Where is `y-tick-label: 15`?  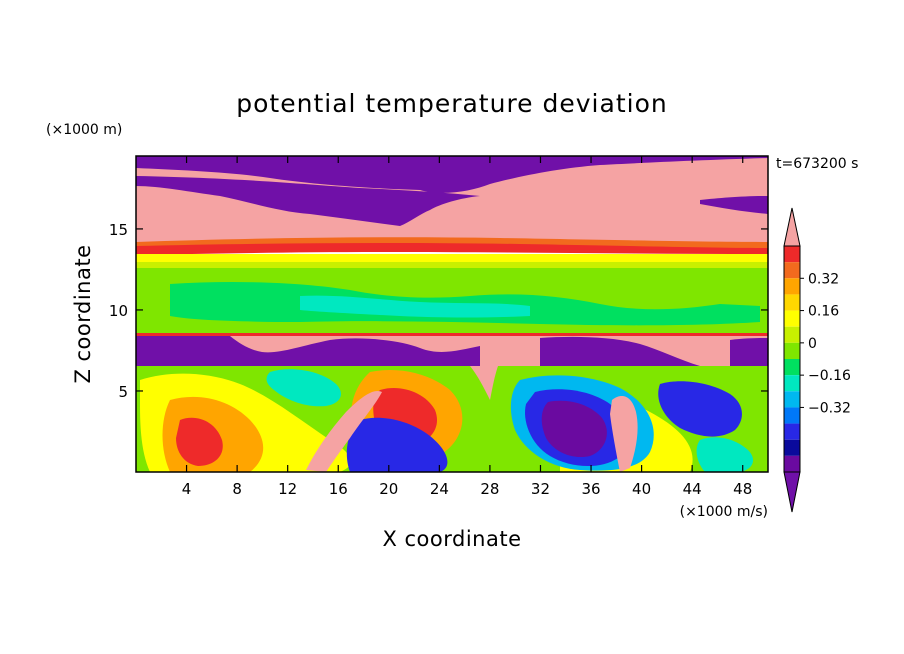 y-tick-label: 15 is located at coordinates (118, 230).